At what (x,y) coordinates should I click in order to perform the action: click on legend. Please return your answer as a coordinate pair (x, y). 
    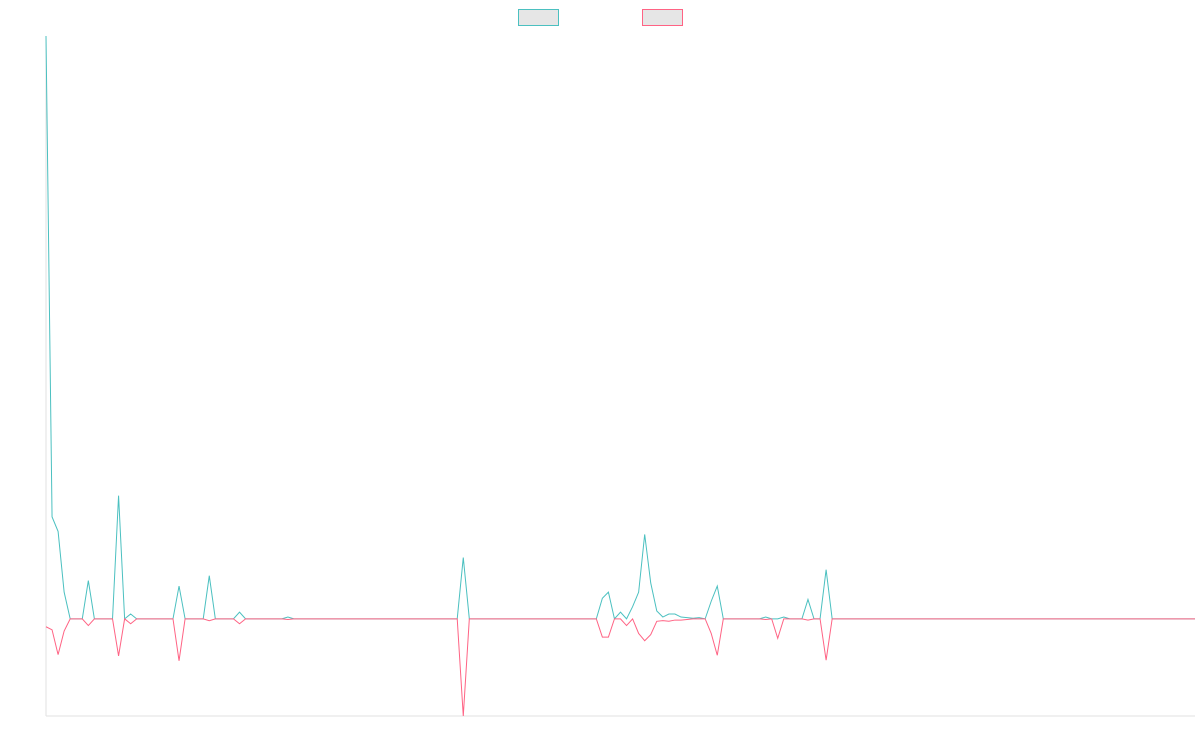
    Looking at the image, I should click on (600, 17).